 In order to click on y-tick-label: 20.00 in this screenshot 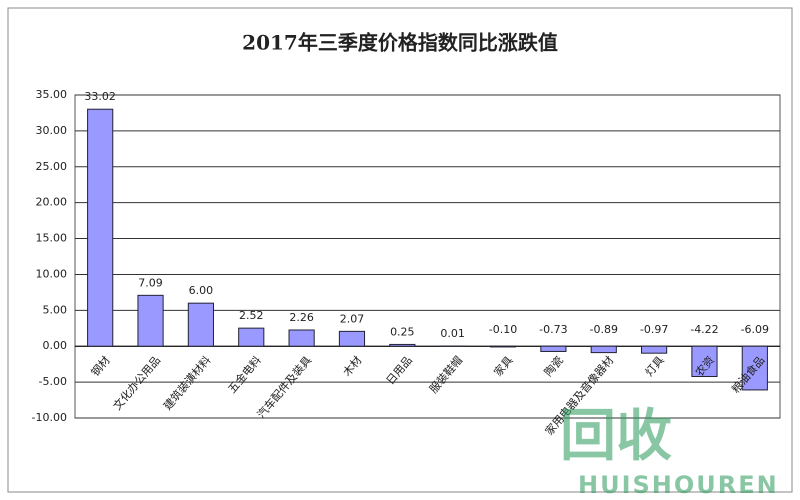, I will do `click(52, 202)`.